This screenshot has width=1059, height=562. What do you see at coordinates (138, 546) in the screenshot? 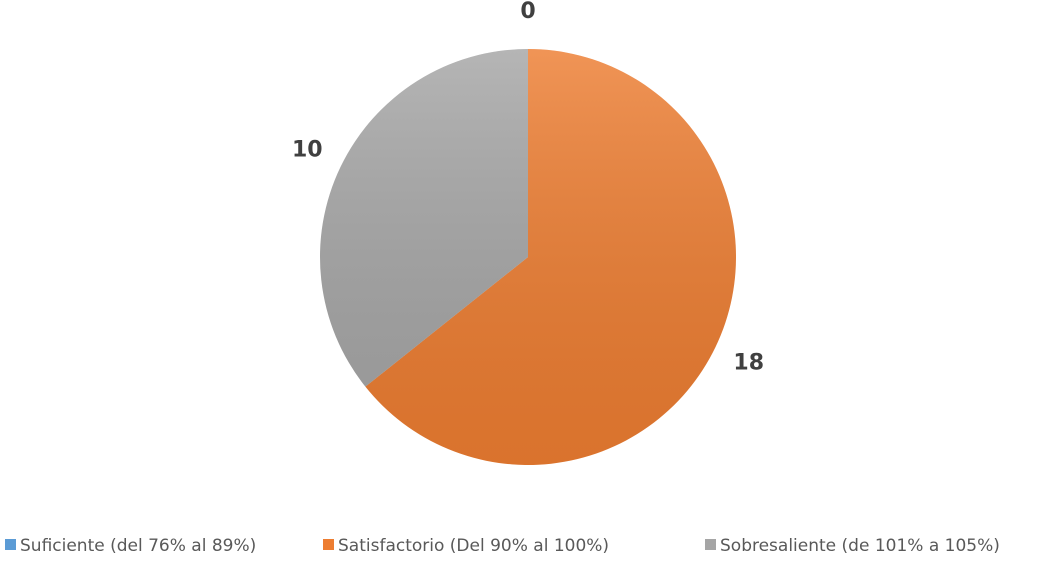
I see `legend-label: Suficiente (del 76% al 89%)` at bounding box center [138, 546].